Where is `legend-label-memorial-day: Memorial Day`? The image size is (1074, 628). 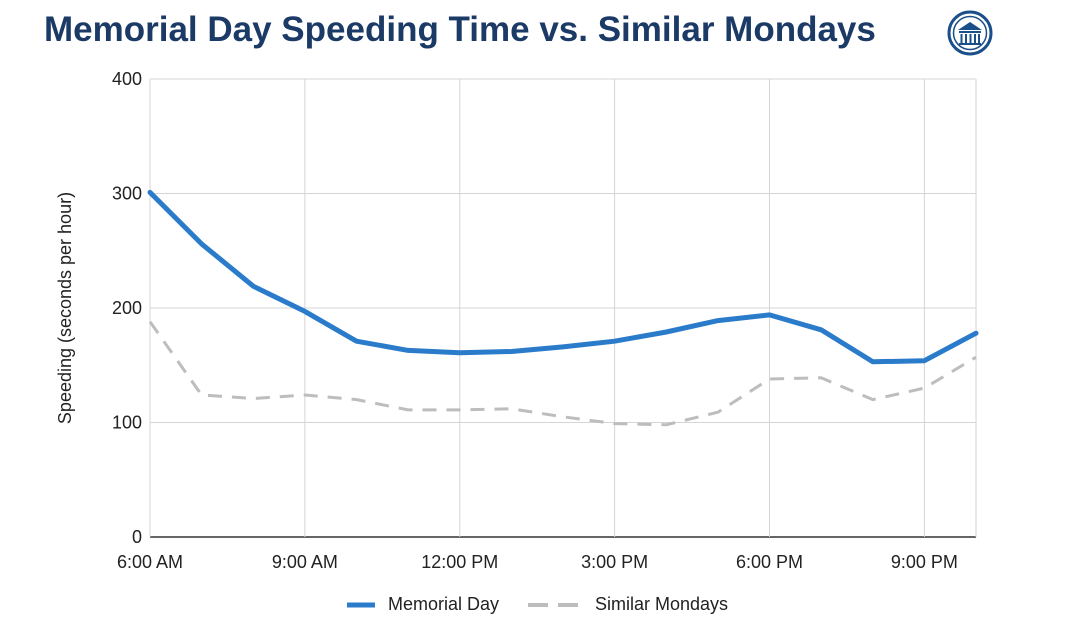
legend-label-memorial-day: Memorial Day is located at coordinates (443, 604).